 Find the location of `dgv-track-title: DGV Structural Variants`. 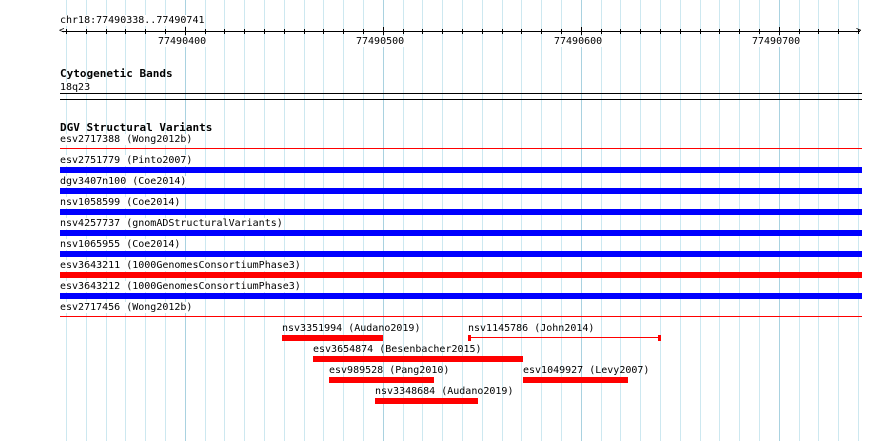

dgv-track-title: DGV Structural Variants is located at coordinates (136, 127).